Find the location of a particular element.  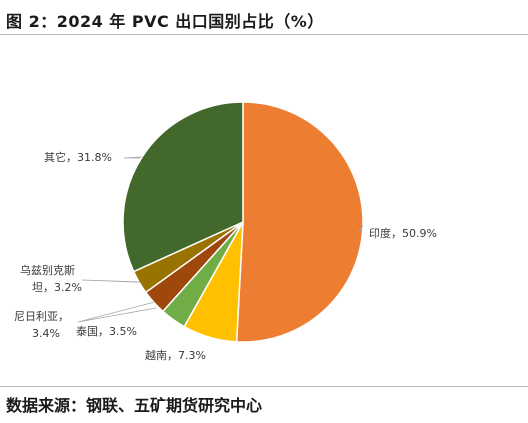

slice-data-label: 坦，3.2% is located at coordinates (57, 287).